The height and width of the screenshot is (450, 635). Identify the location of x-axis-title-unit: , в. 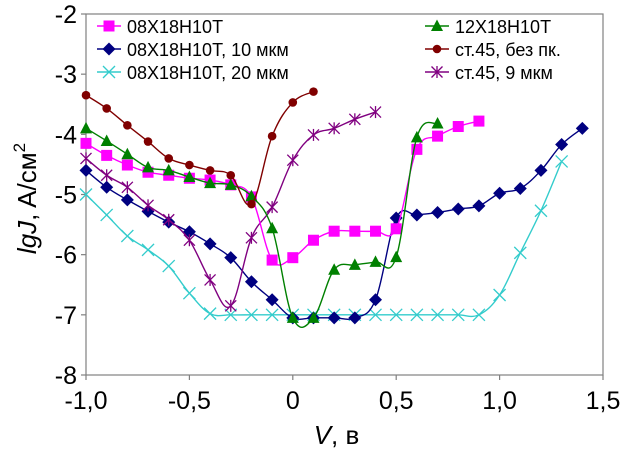
(345, 435).